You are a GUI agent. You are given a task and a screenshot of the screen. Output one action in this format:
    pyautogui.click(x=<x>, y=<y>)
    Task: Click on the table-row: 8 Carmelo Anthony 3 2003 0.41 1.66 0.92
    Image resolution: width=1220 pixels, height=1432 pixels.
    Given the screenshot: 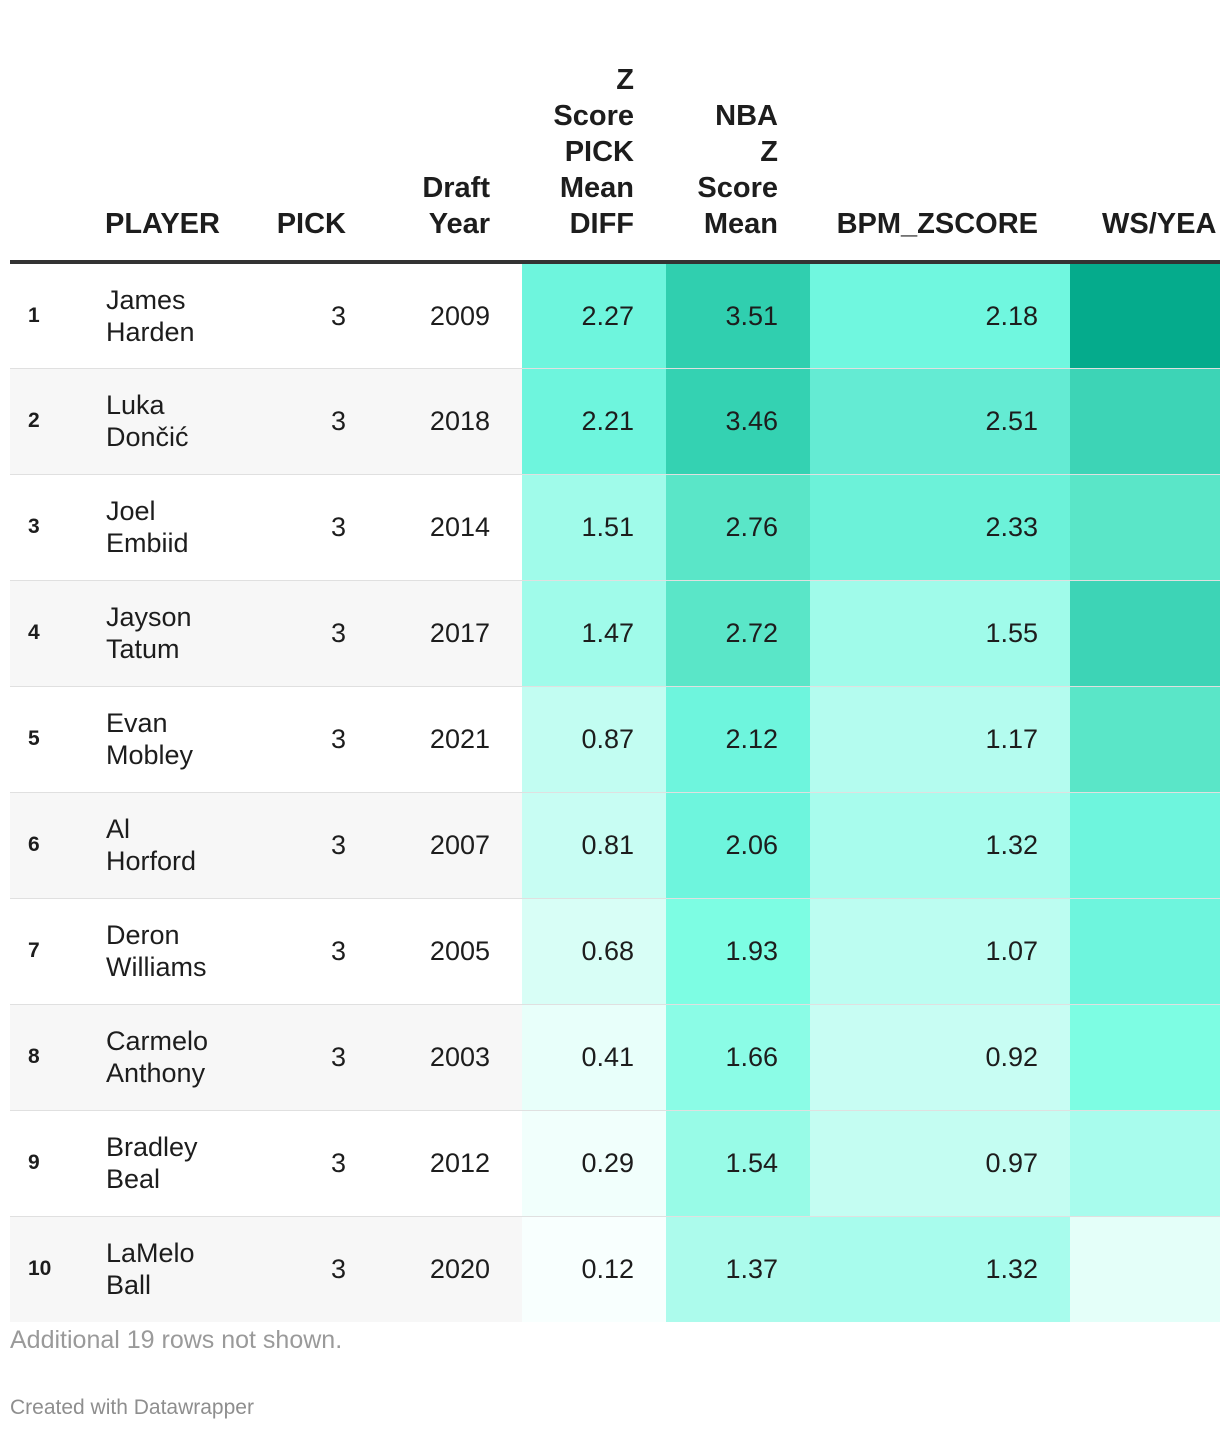 What is the action you would take?
    pyautogui.click(x=615, y=1057)
    